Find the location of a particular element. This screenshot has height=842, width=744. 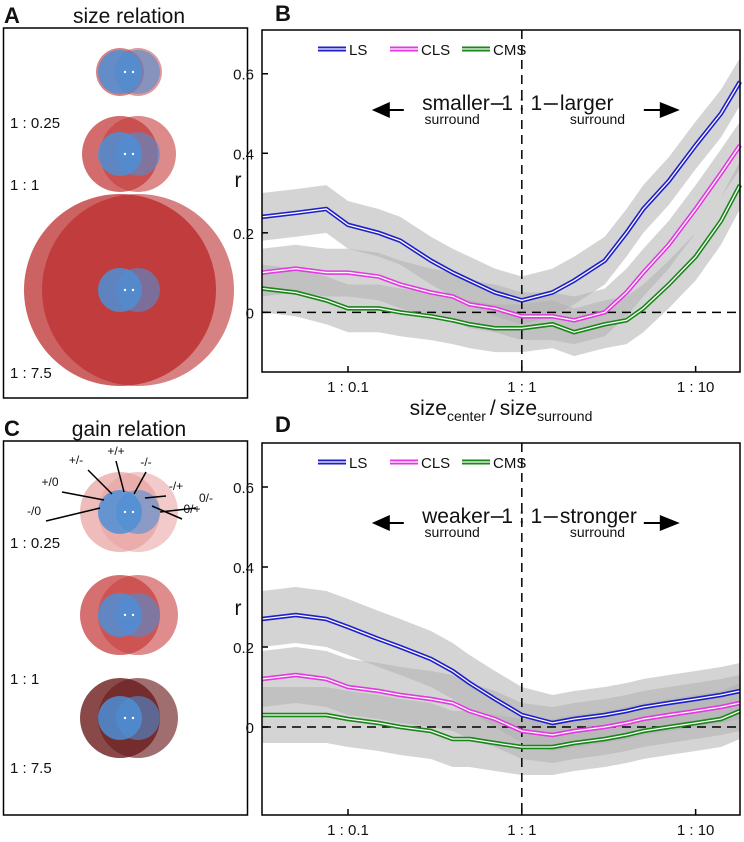

panel-title: size relation is located at coordinates (129, 16).